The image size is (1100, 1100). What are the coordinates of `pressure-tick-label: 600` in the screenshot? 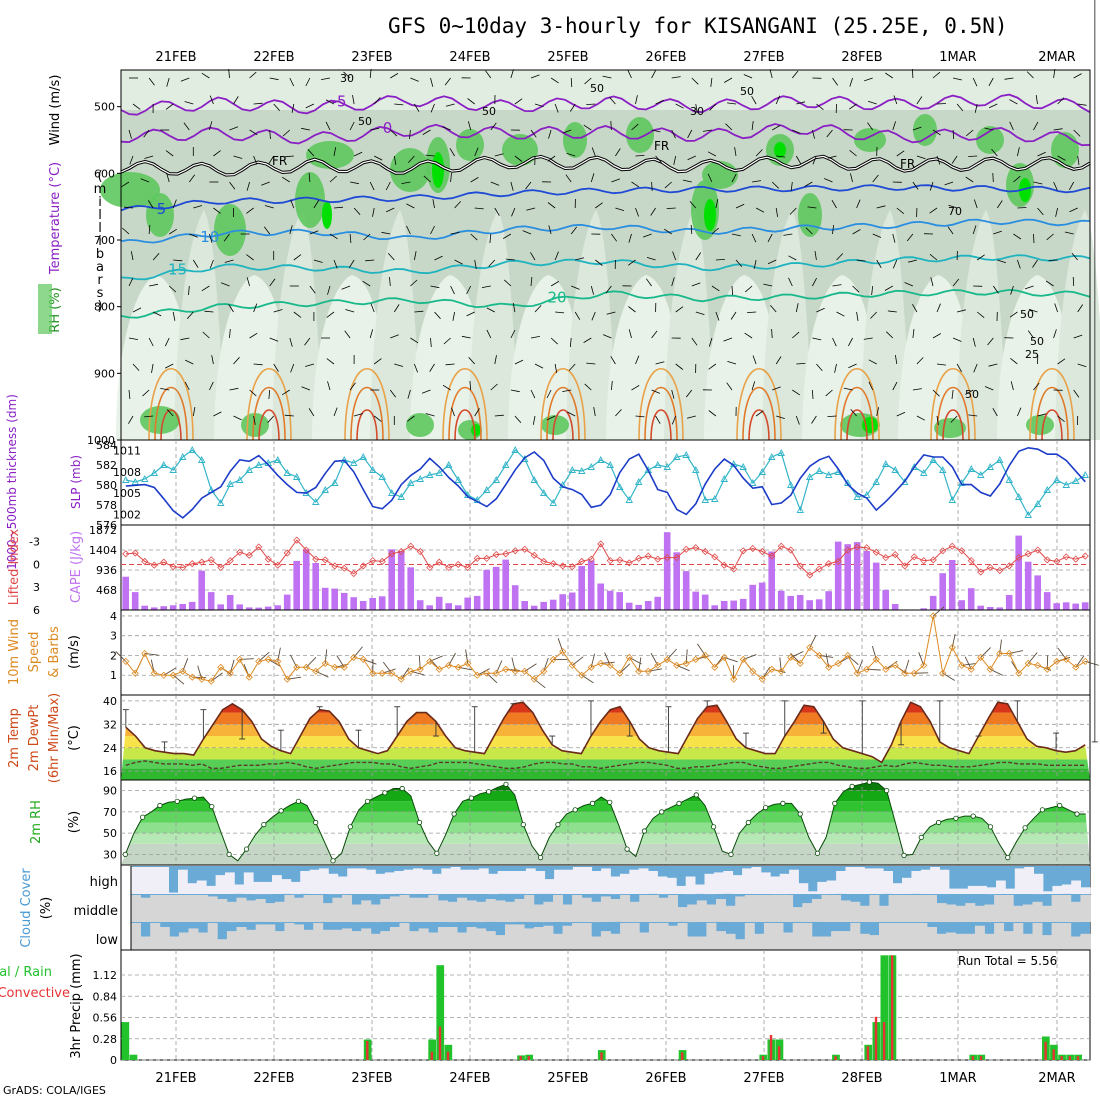 It's located at (104, 173).